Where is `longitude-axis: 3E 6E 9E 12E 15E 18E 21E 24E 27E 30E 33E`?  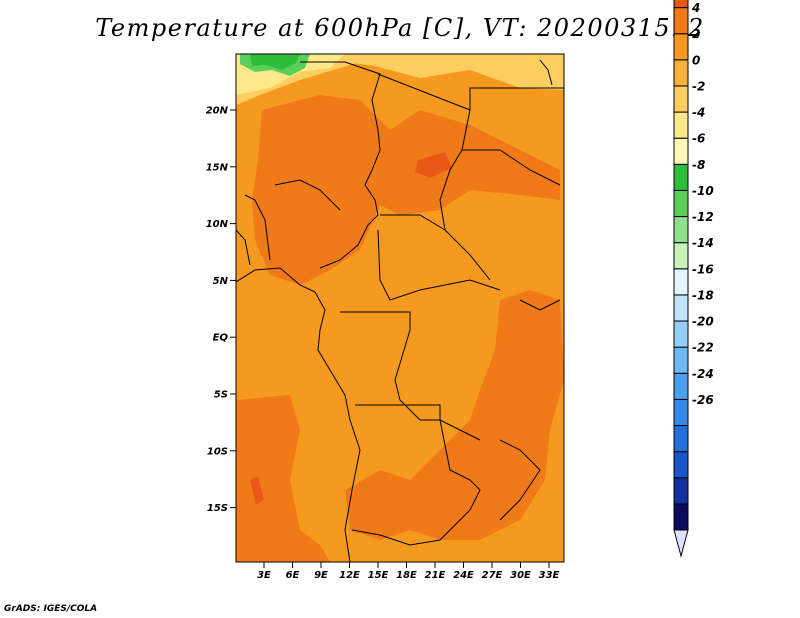
longitude-axis: 3E 6E 9E 12E 15E 18E 21E 24E 27E 30E 33E is located at coordinates (408, 571).